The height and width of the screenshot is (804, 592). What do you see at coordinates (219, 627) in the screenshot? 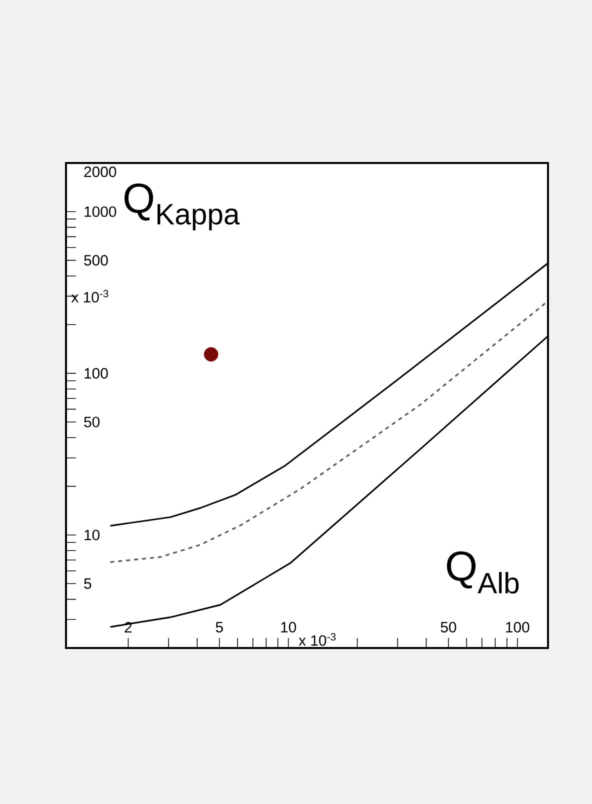
I see `x-tick-label: 5` at bounding box center [219, 627].